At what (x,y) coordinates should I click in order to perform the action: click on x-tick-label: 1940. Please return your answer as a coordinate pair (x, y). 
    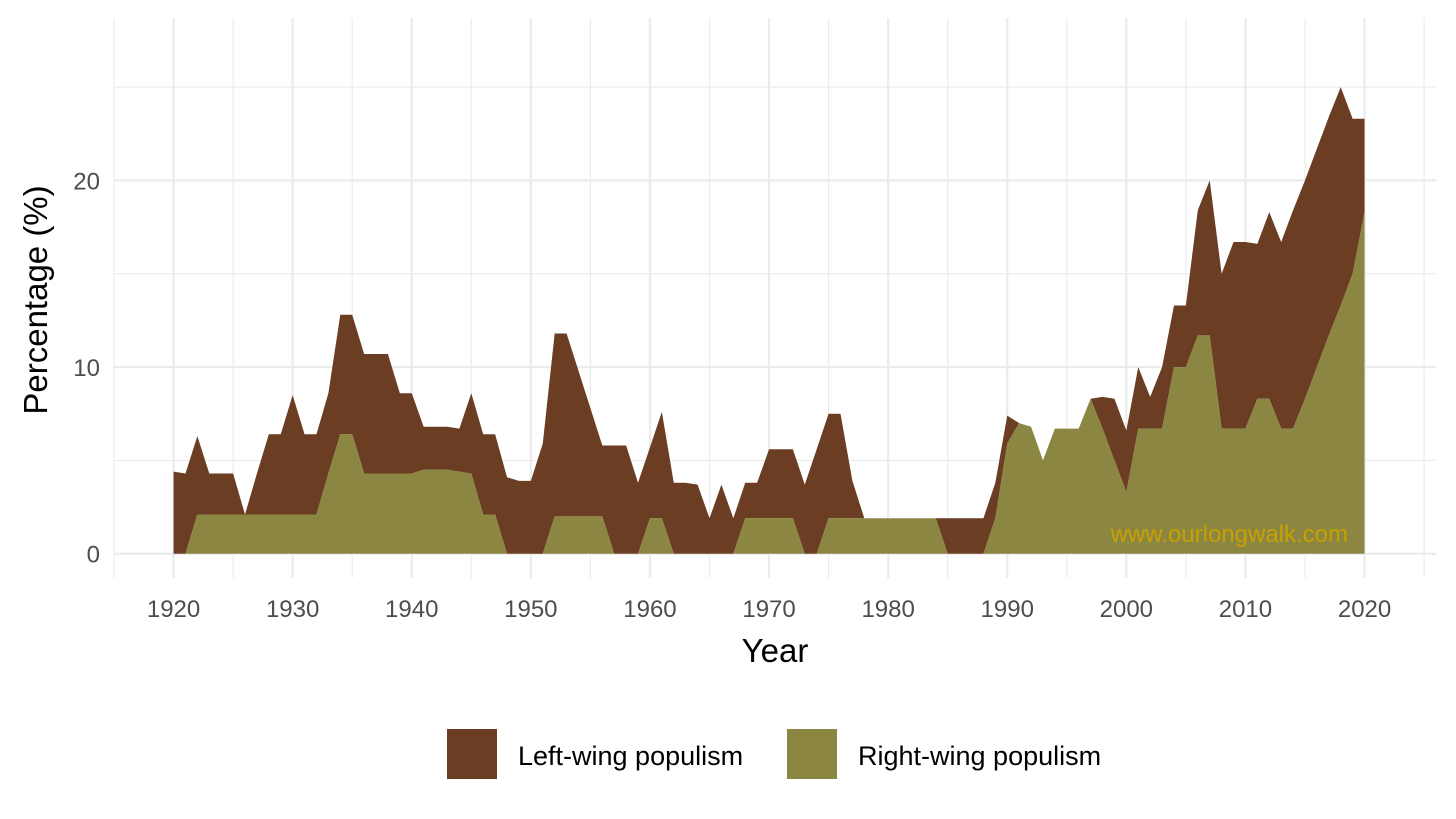
    Looking at the image, I should click on (411, 609).